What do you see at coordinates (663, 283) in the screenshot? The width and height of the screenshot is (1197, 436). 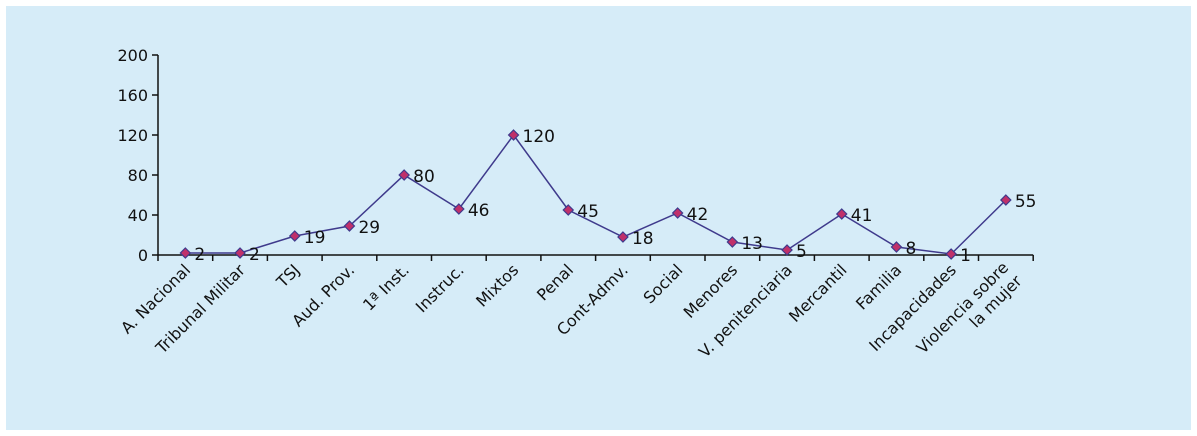 I see `x-category-label: Social` at bounding box center [663, 283].